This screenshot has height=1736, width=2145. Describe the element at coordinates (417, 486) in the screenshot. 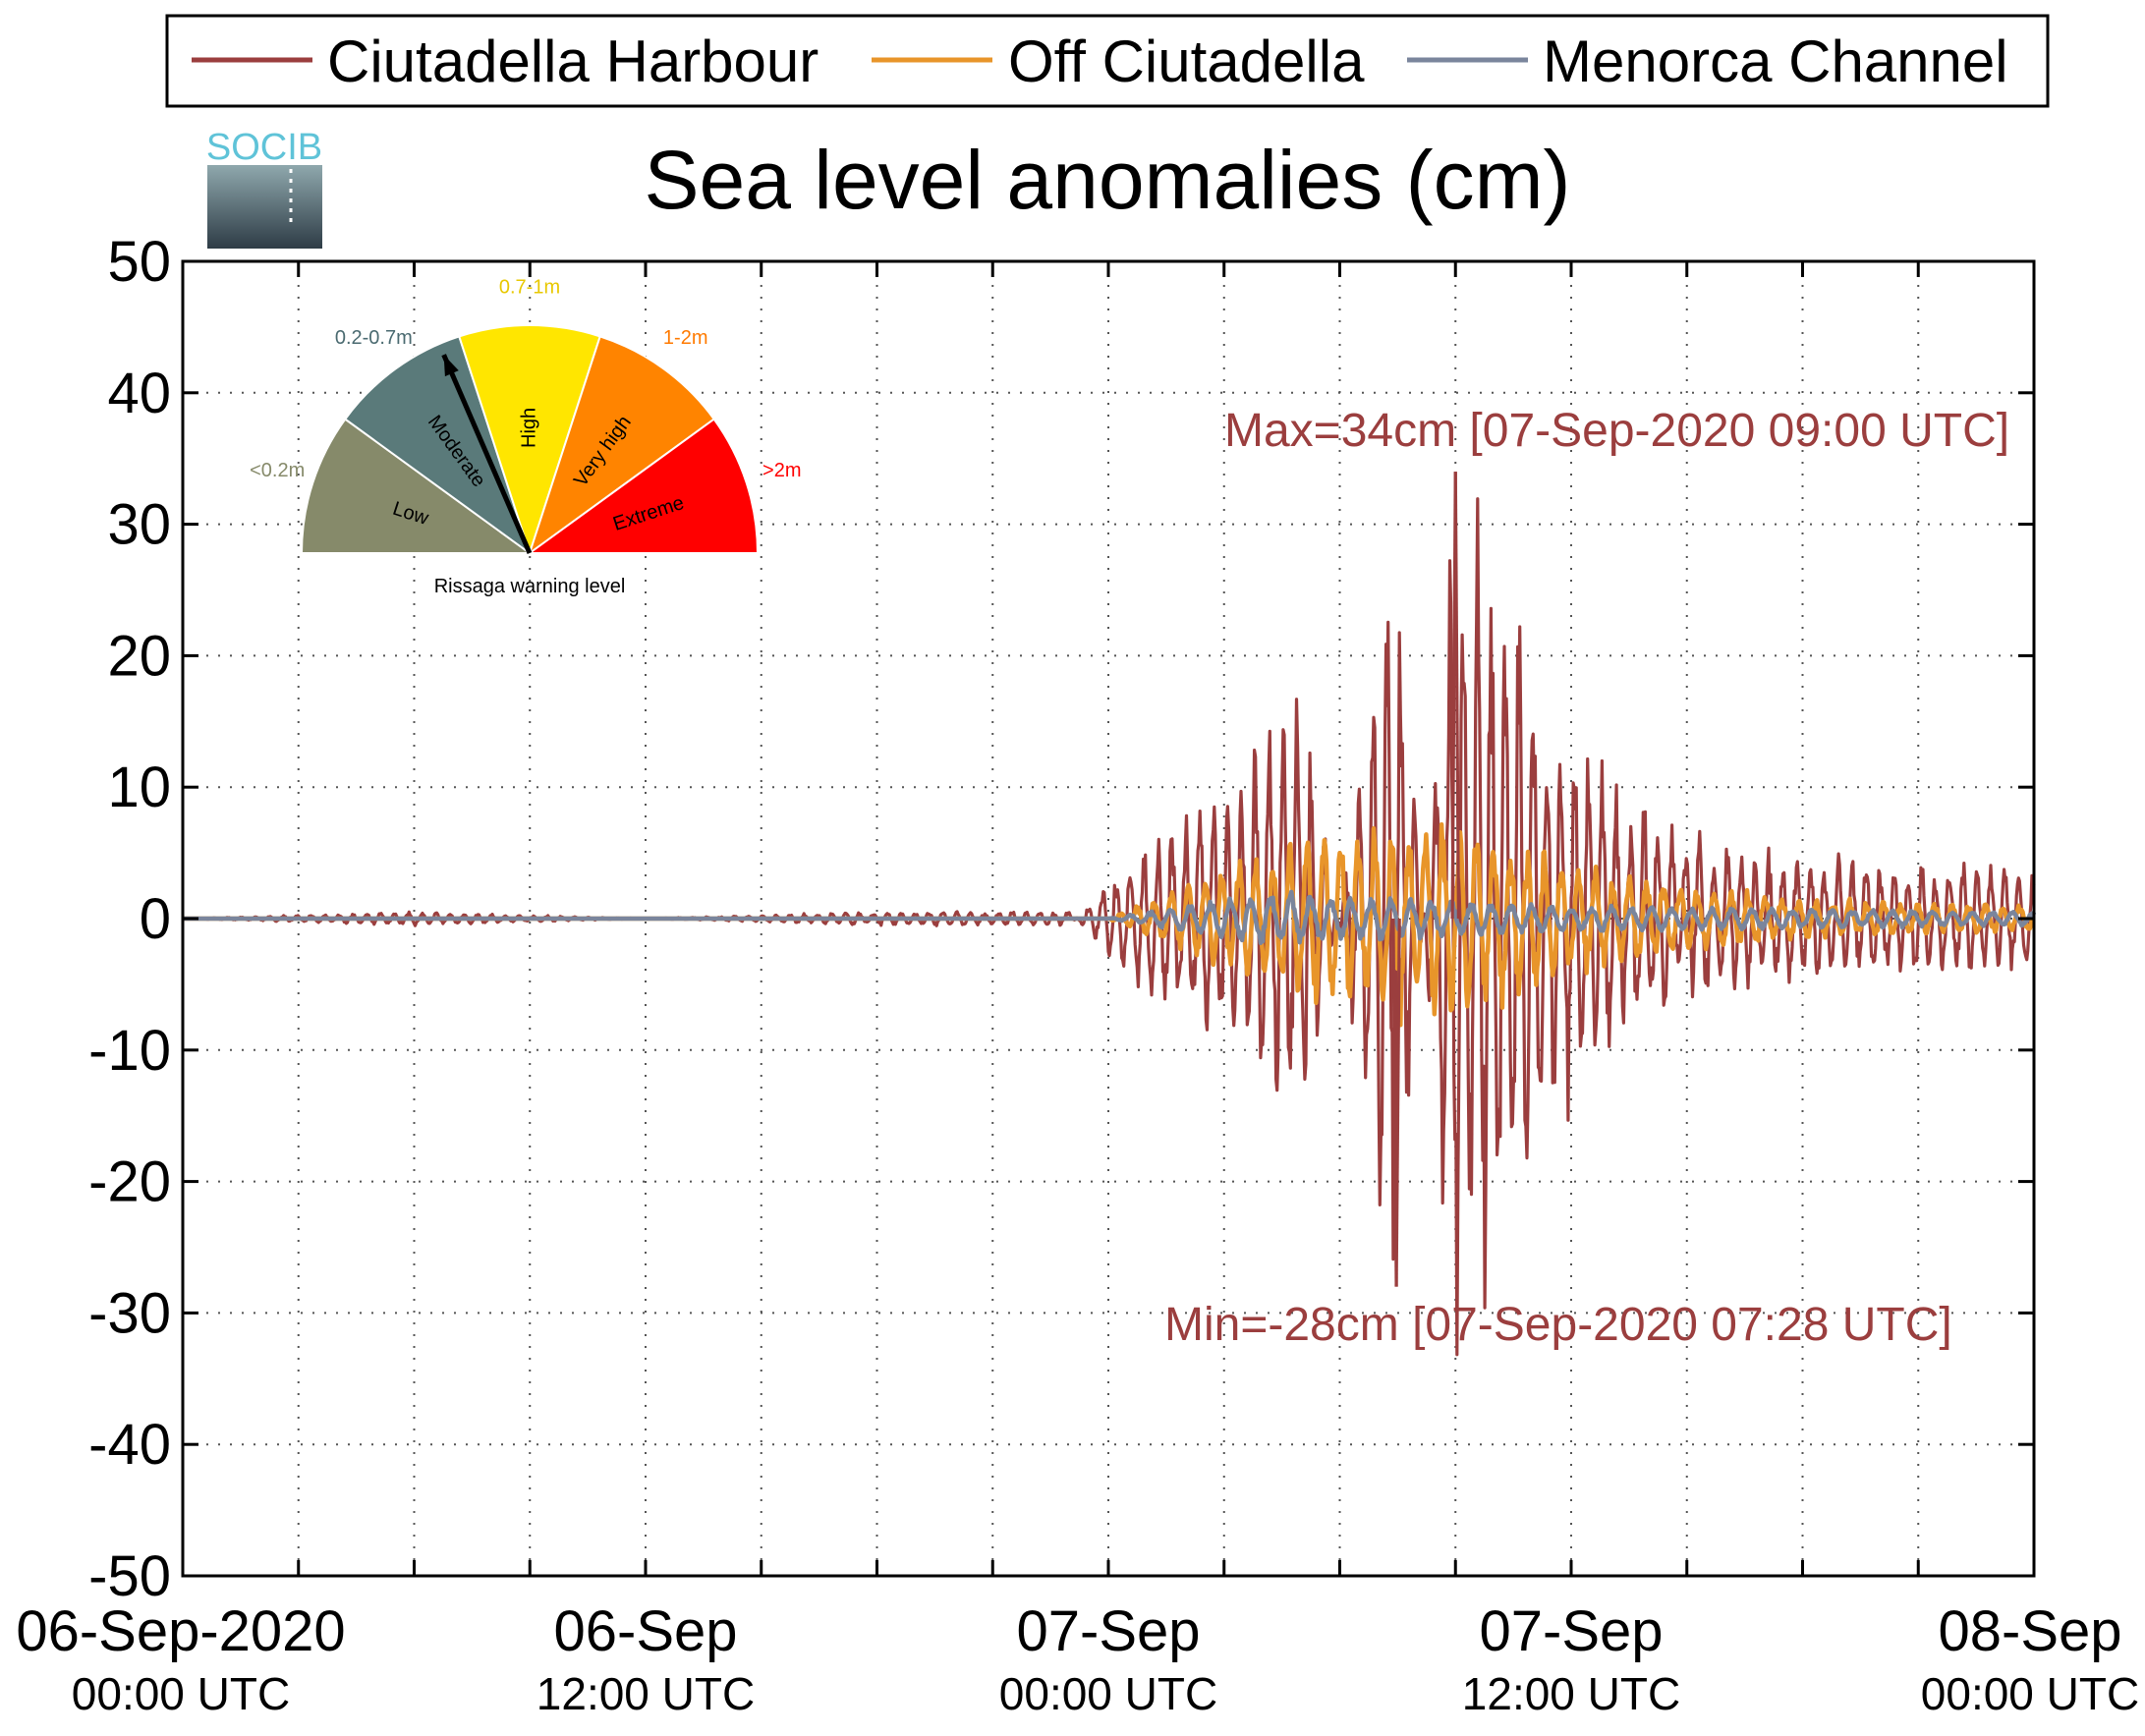

I see `gauge-segment-low` at that location.